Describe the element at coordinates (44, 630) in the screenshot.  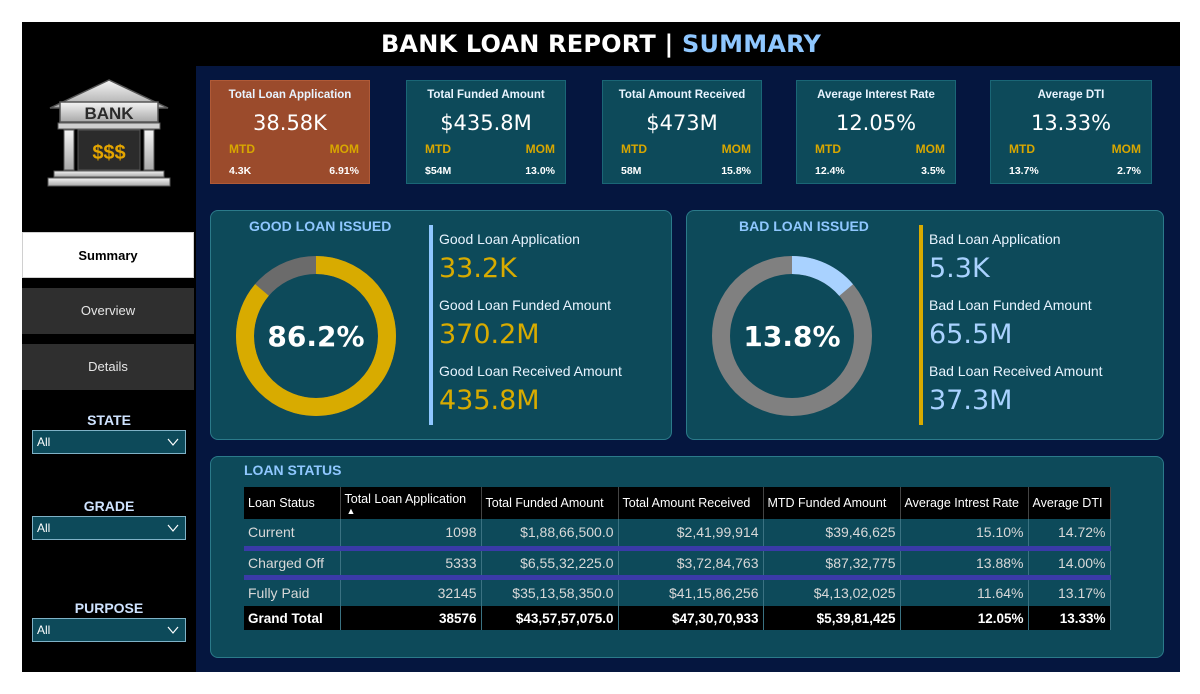
I see `purpose-filter-value: All` at that location.